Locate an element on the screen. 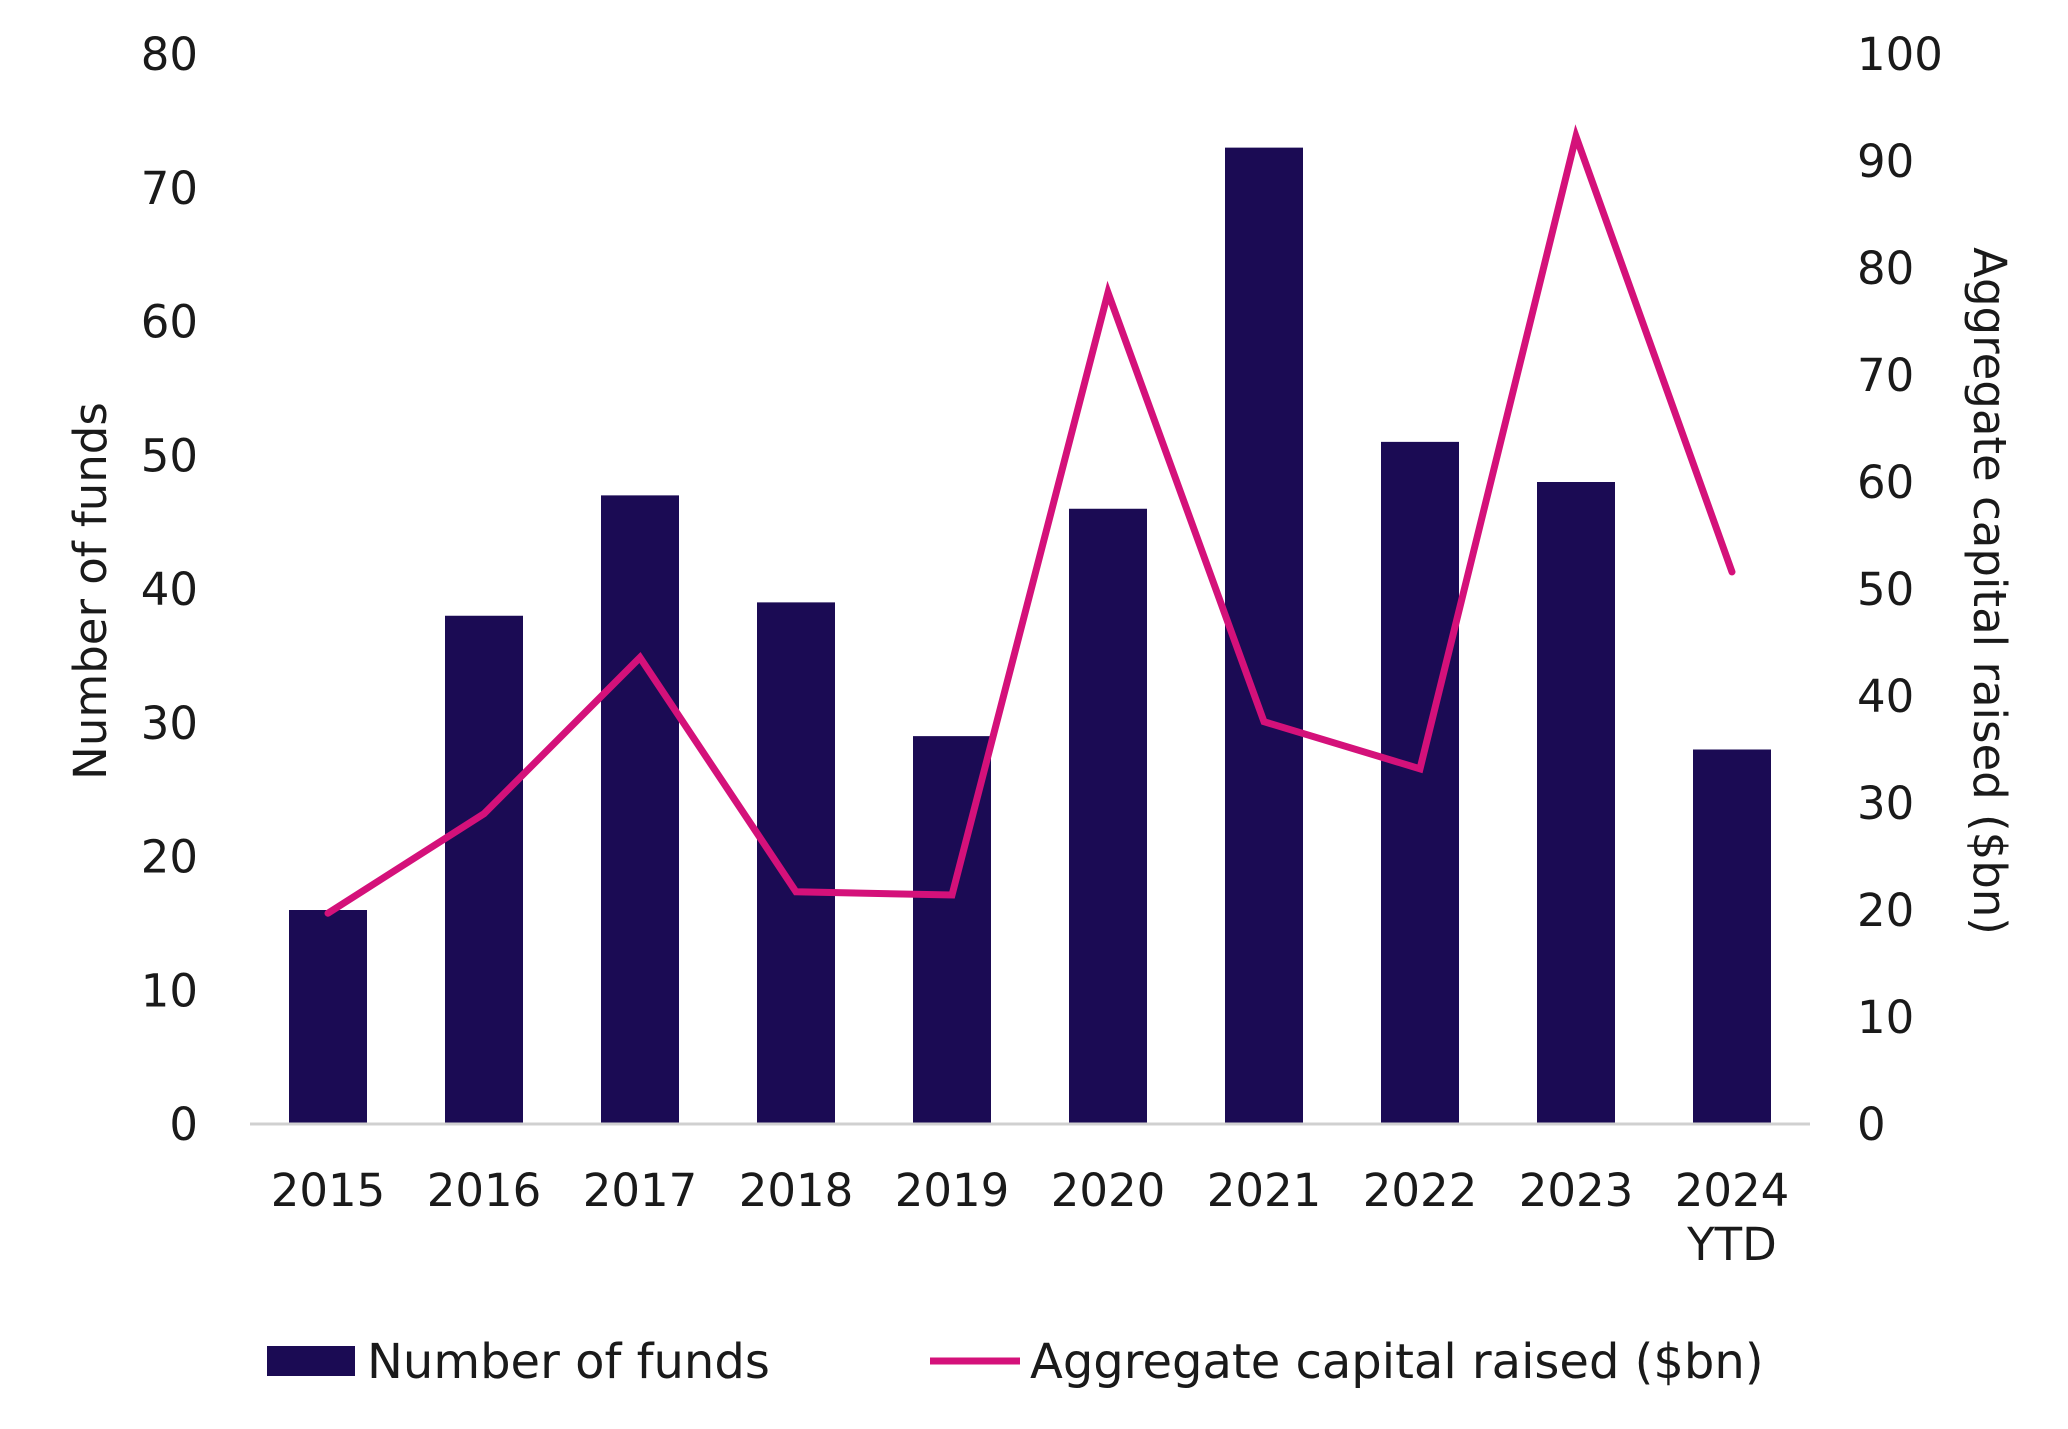 The image size is (2068, 1429). x-tick-label: 2022 is located at coordinates (1420, 1190).